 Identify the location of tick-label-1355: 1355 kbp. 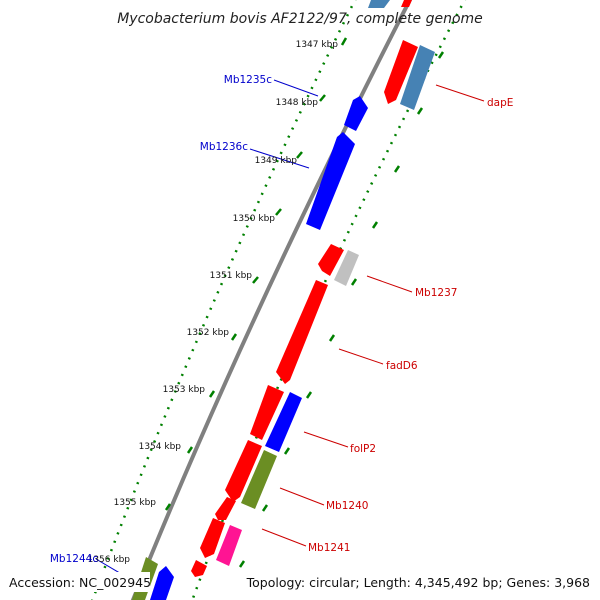
(135, 503).